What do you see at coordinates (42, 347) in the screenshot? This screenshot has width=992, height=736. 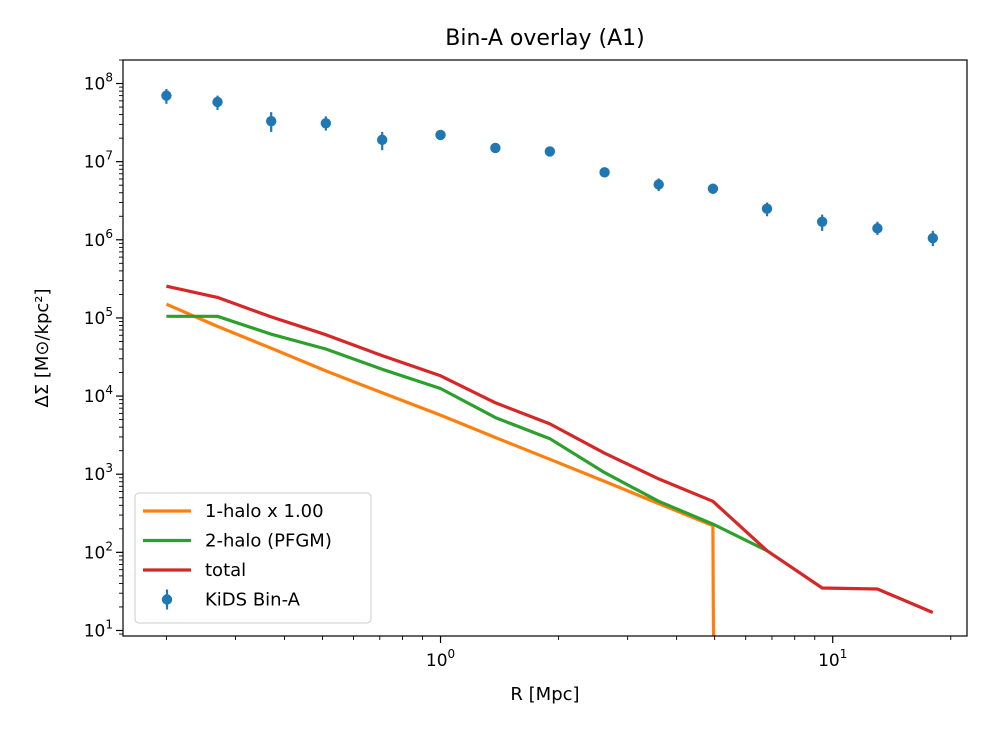 I see `y-axis-label: ΔΣ [M⊙/kpc²]` at bounding box center [42, 347].